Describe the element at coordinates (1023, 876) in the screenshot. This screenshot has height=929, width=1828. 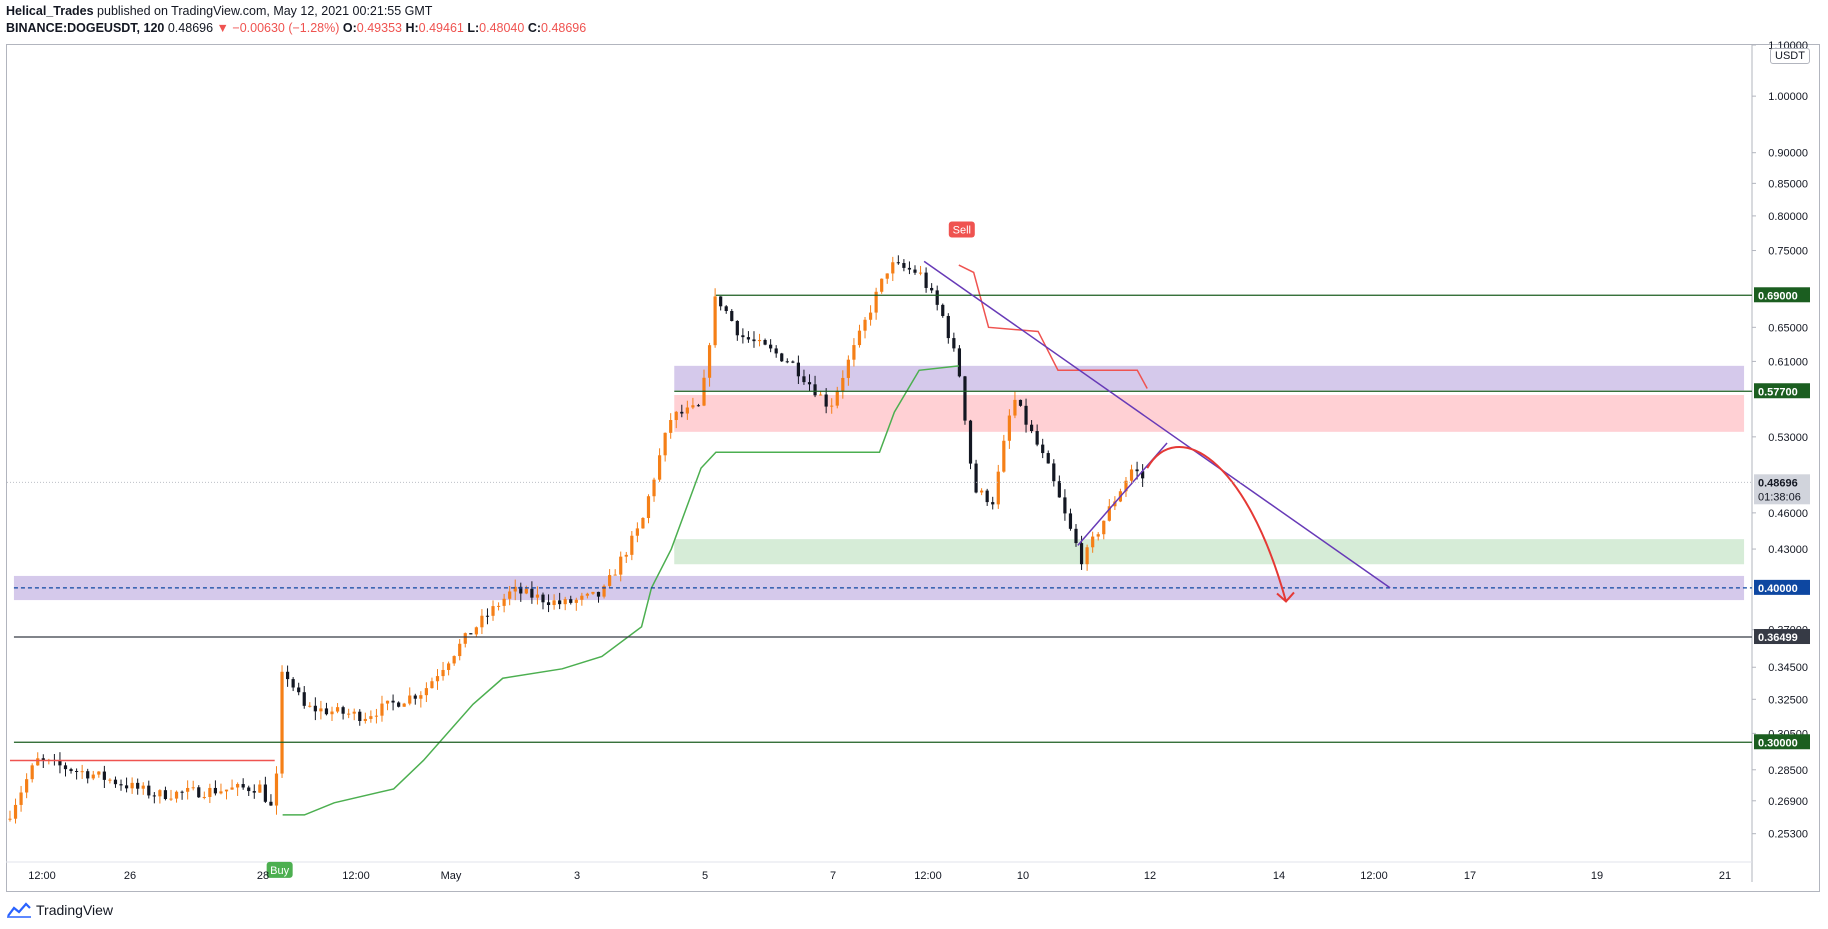
I see `x-tick-label: 10` at that location.